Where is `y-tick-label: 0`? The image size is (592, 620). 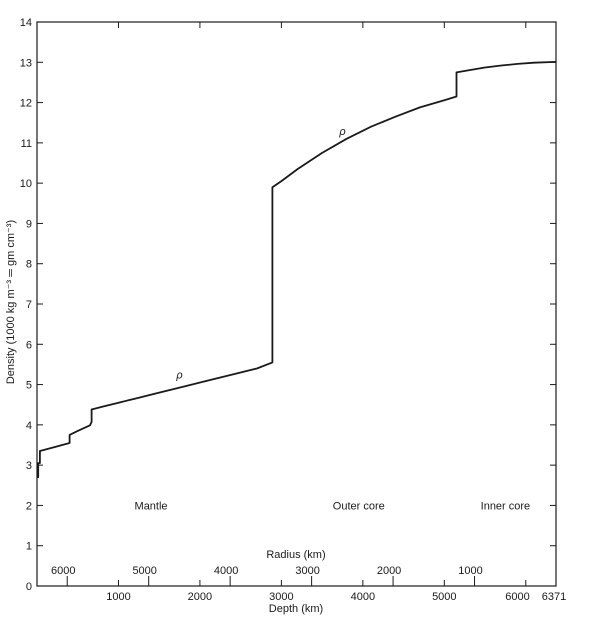 y-tick-label: 0 is located at coordinates (29, 587).